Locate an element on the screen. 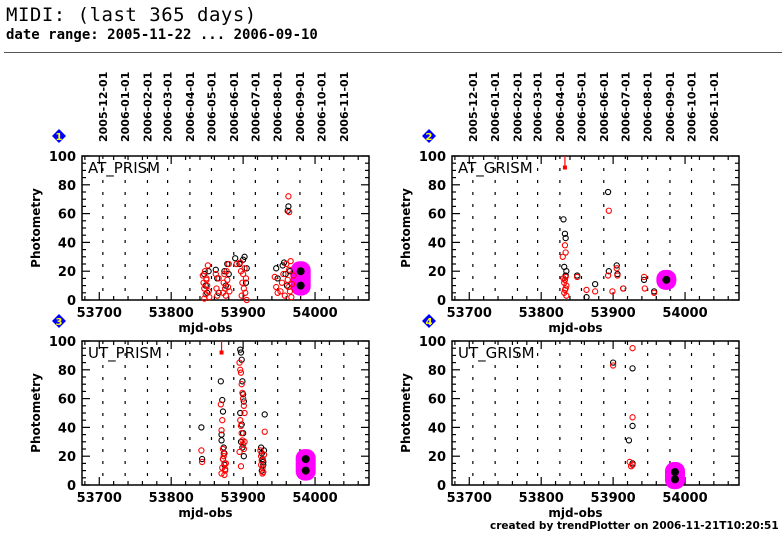 Image resolution: width=782 pixels, height=542 pixels. x-tick-label: 54000 is located at coordinates (684, 313).